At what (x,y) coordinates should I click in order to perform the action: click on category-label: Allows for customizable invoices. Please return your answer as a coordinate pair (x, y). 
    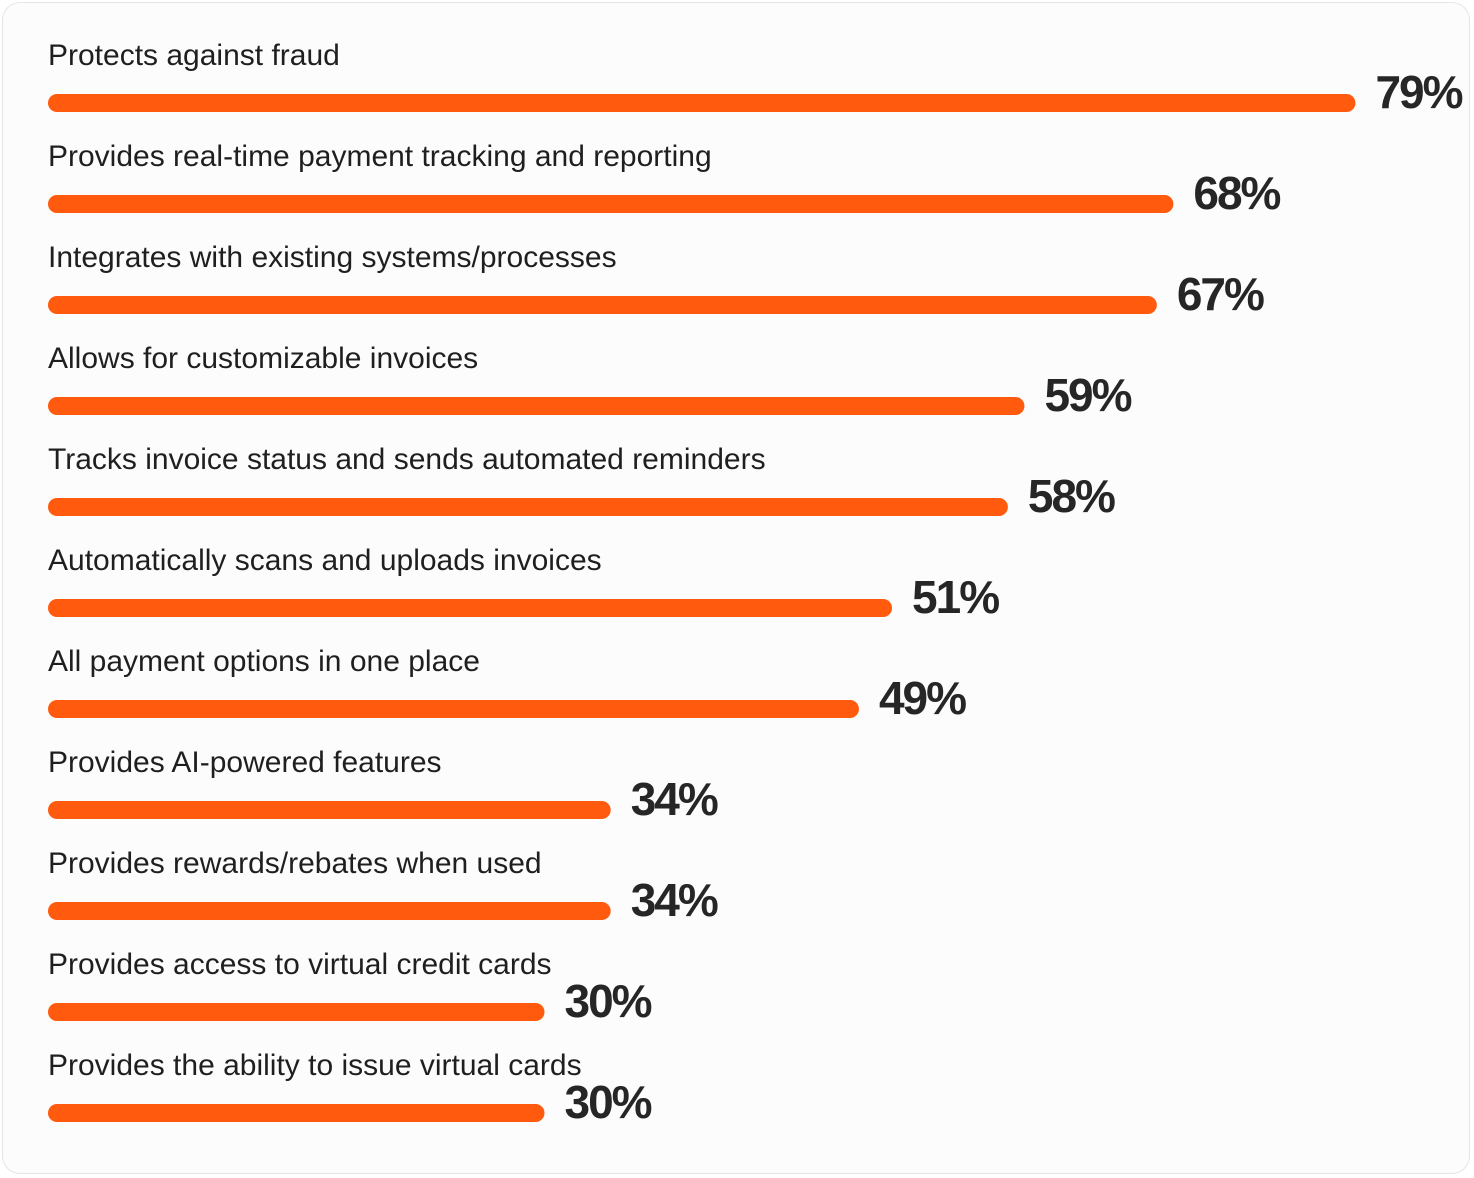
    Looking at the image, I should click on (263, 358).